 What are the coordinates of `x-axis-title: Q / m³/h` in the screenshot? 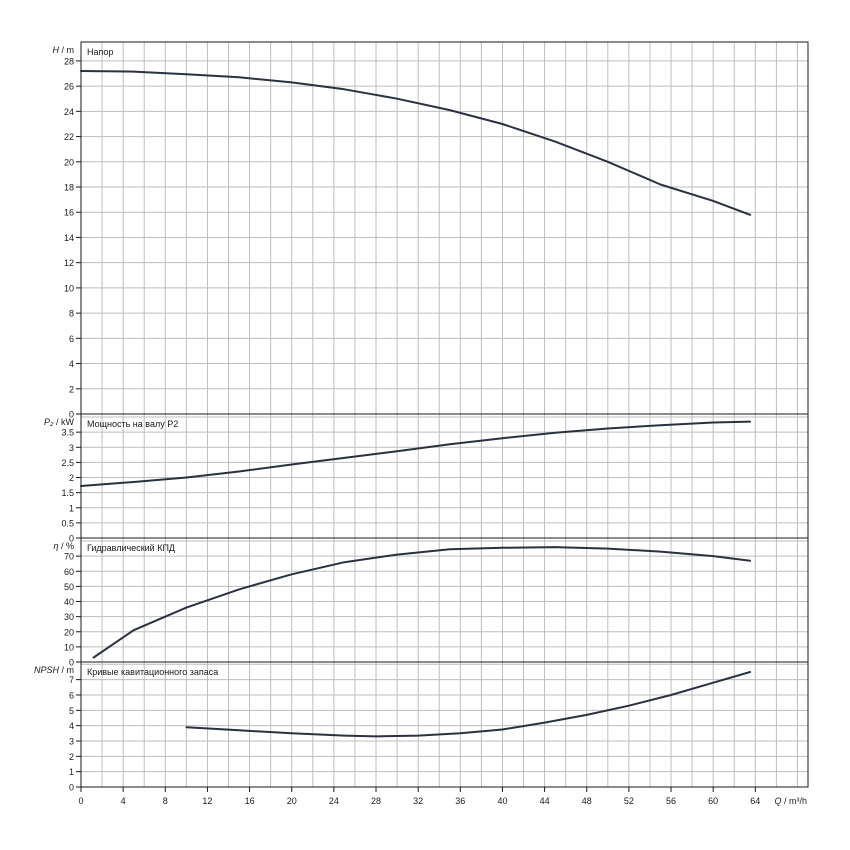 It's located at (790, 801).